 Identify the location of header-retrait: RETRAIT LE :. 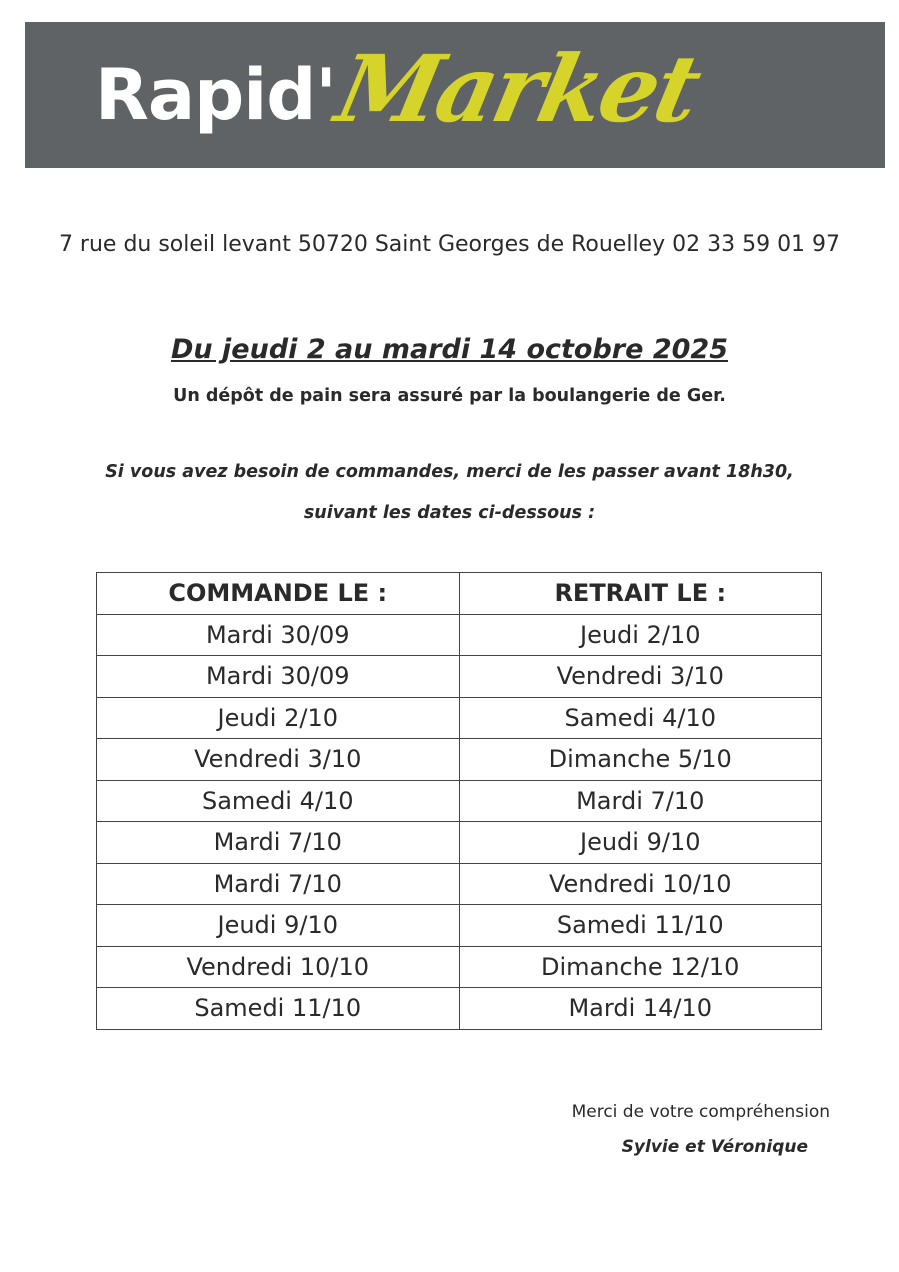
(640, 593).